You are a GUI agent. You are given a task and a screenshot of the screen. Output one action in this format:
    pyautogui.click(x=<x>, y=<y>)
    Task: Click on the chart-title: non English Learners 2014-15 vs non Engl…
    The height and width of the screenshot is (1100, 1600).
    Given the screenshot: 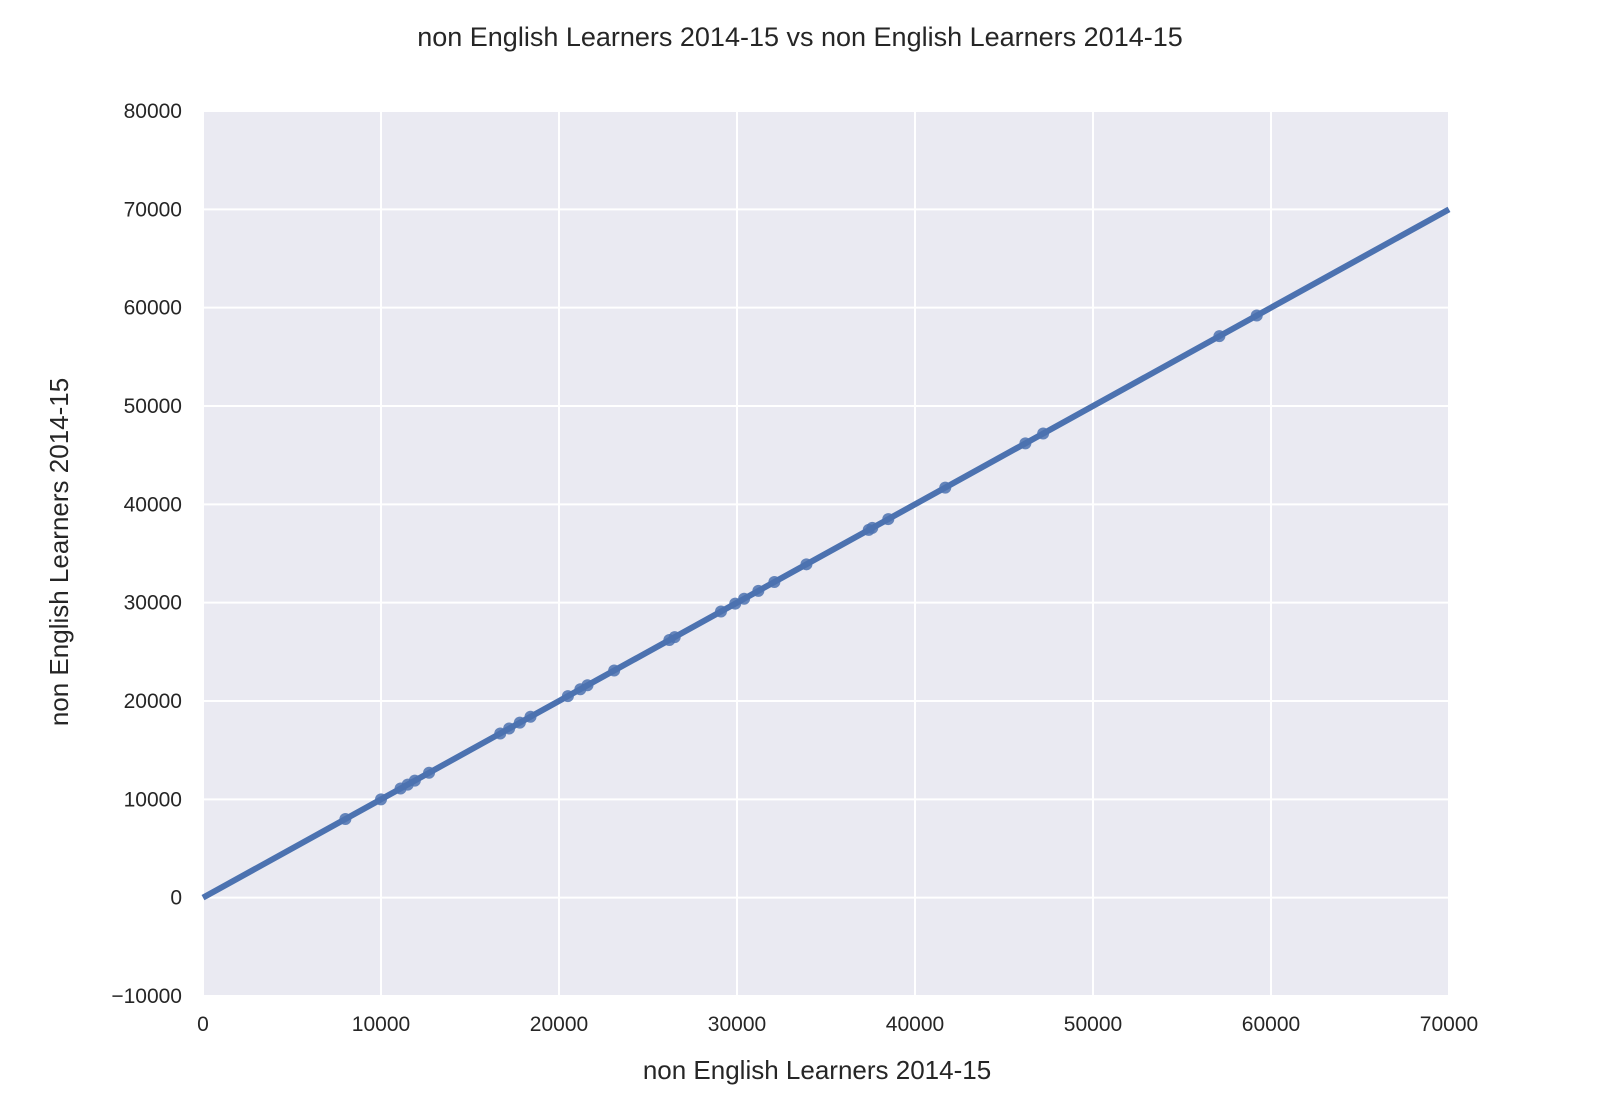 What is the action you would take?
    pyautogui.click(x=800, y=37)
    